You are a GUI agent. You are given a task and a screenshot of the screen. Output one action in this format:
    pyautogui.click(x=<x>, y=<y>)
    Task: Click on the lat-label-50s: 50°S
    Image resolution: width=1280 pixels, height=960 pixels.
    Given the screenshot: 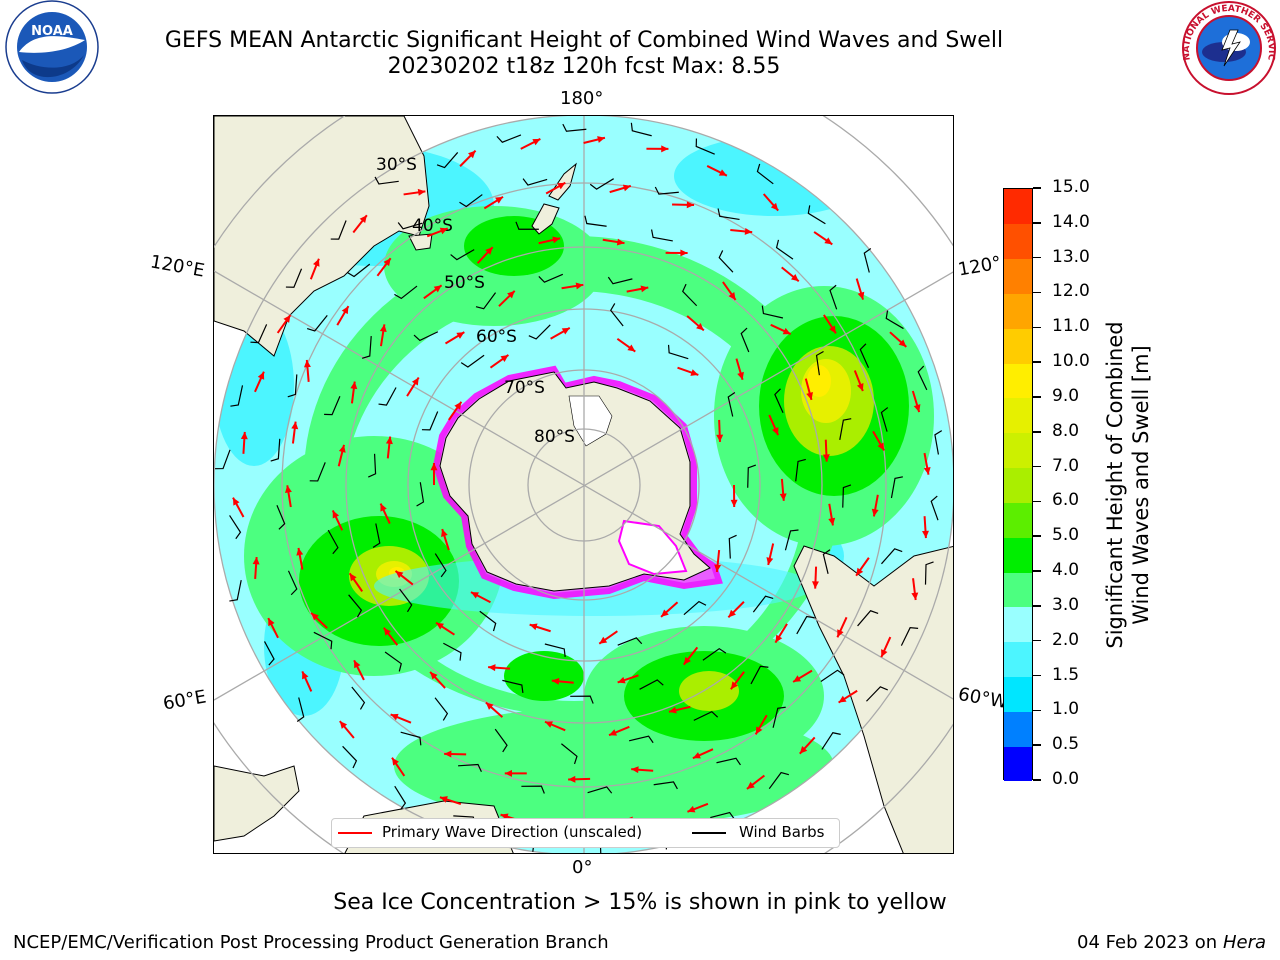 What is the action you would take?
    pyautogui.click(x=464, y=283)
    